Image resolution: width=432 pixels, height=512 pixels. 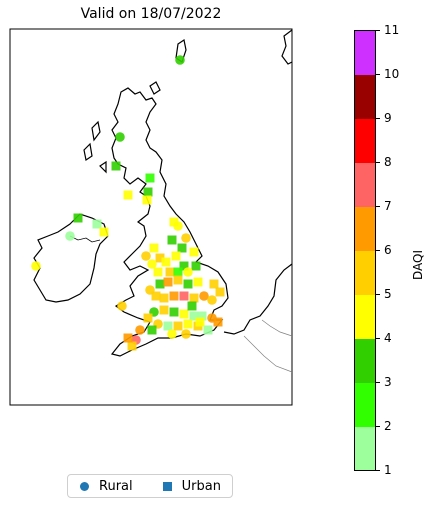 I want to click on legend: Rural Urban, so click(x=150, y=486).